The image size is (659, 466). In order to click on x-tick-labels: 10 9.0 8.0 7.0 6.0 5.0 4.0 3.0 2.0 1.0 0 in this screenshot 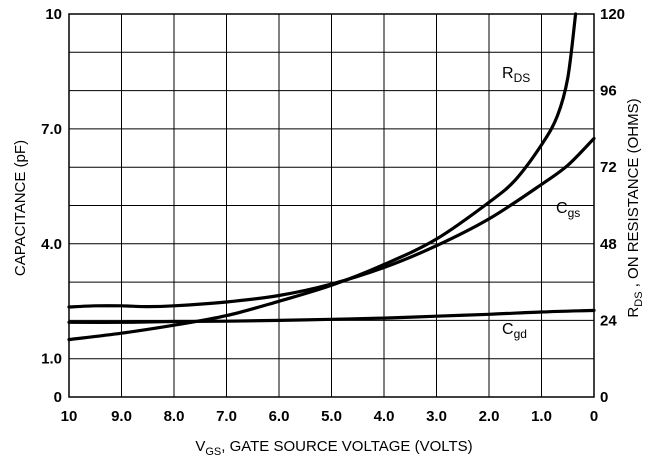, I will do `click(330, 416)`.